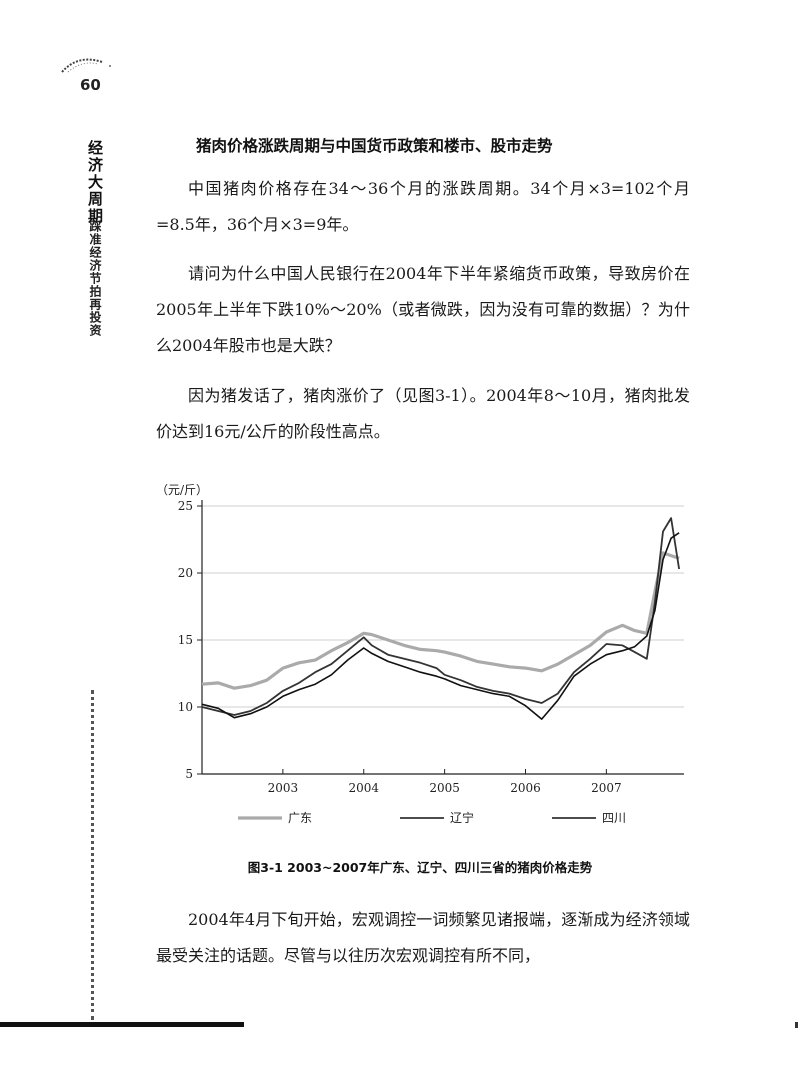 The height and width of the screenshot is (1090, 800). What do you see at coordinates (122, 1024) in the screenshot?
I see `bottom-rule` at bounding box center [122, 1024].